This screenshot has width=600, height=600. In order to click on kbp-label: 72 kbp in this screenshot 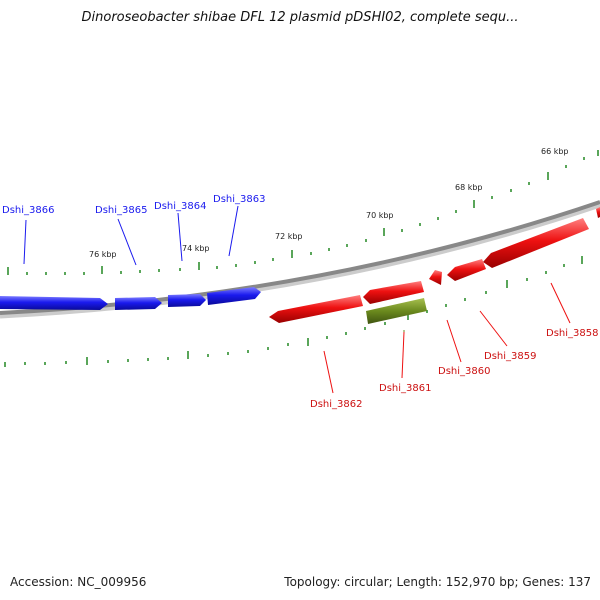, I will do `click(289, 236)`.